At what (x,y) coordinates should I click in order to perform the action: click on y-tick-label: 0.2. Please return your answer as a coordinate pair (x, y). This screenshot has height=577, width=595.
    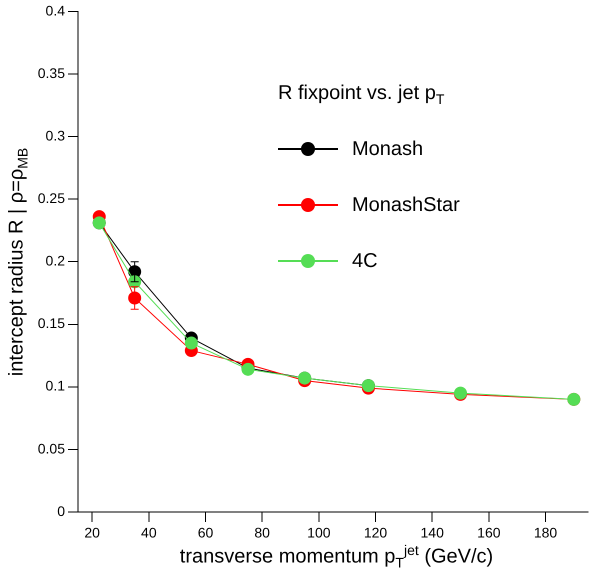
    Looking at the image, I should click on (56, 260).